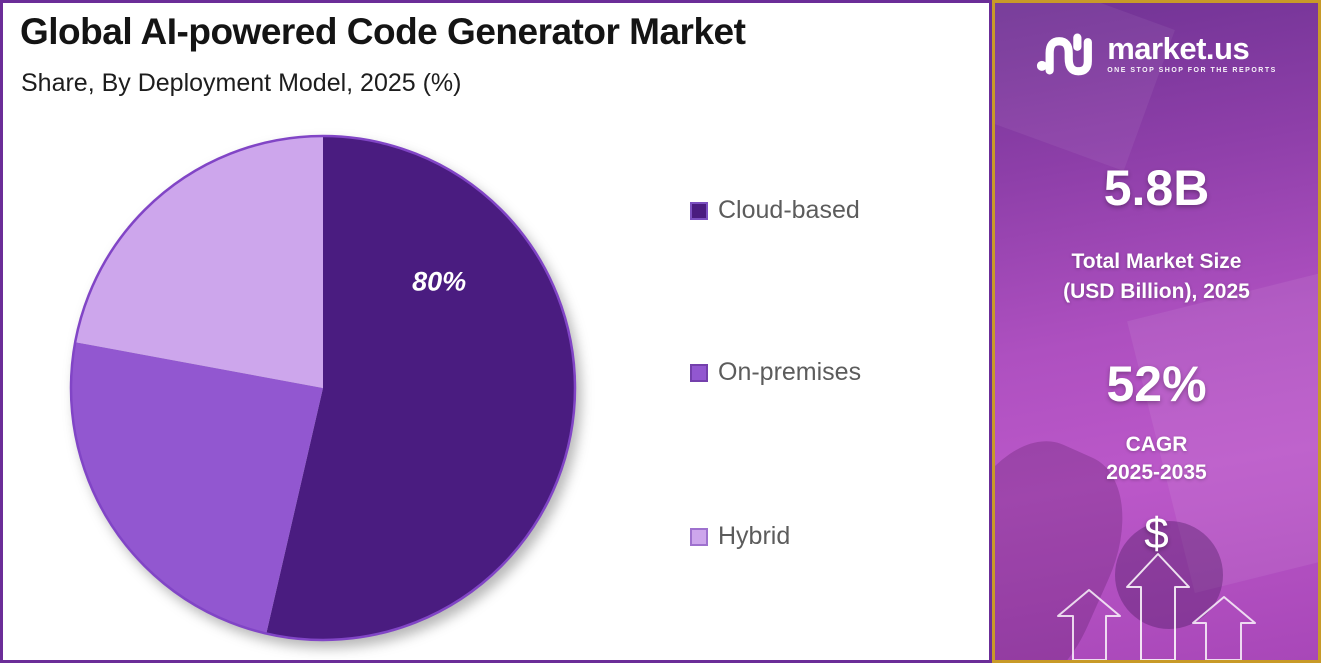  What do you see at coordinates (699, 210) in the screenshot?
I see `legend-swatch-cloud-based-icon` at bounding box center [699, 210].